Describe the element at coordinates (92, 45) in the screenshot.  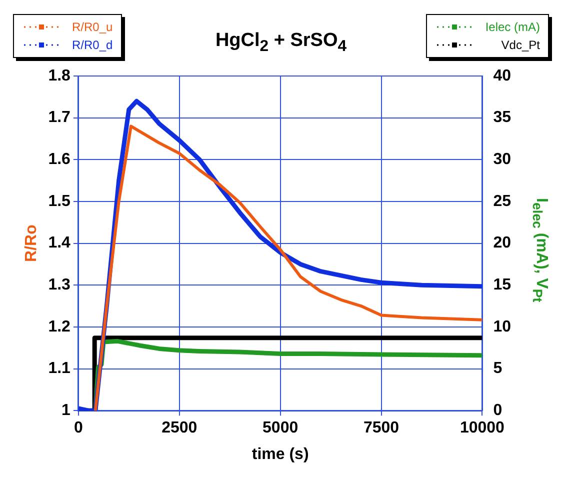
I see `legend-label: R/R0_d` at that location.